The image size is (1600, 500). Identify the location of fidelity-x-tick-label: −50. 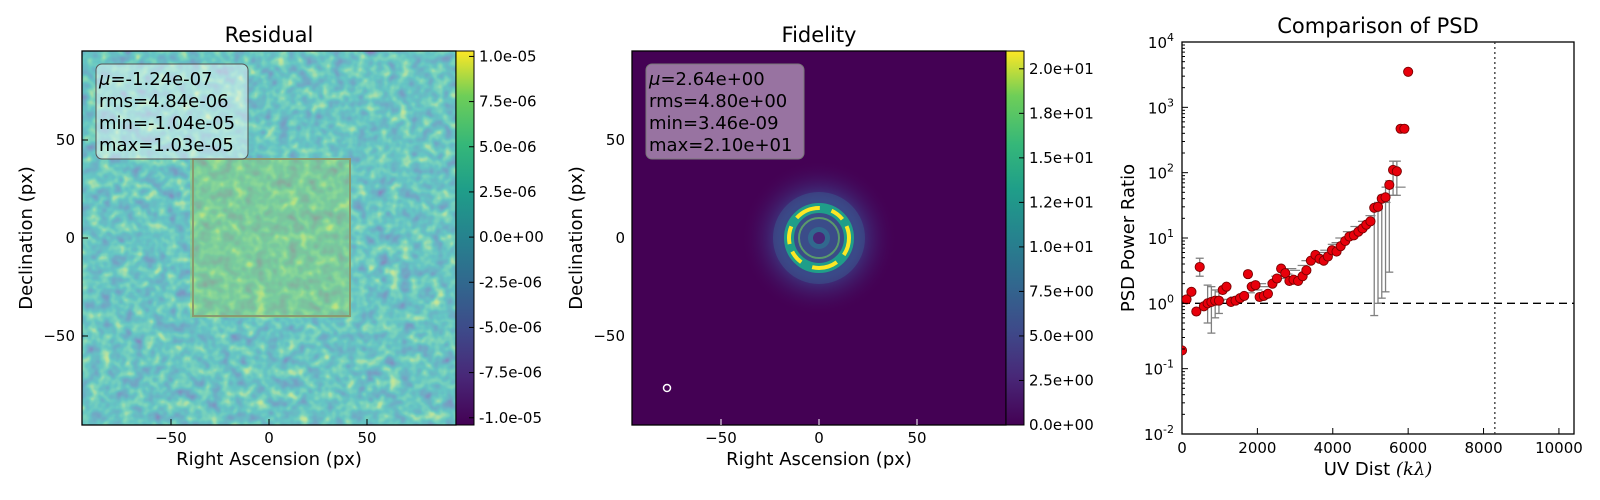
(721, 438).